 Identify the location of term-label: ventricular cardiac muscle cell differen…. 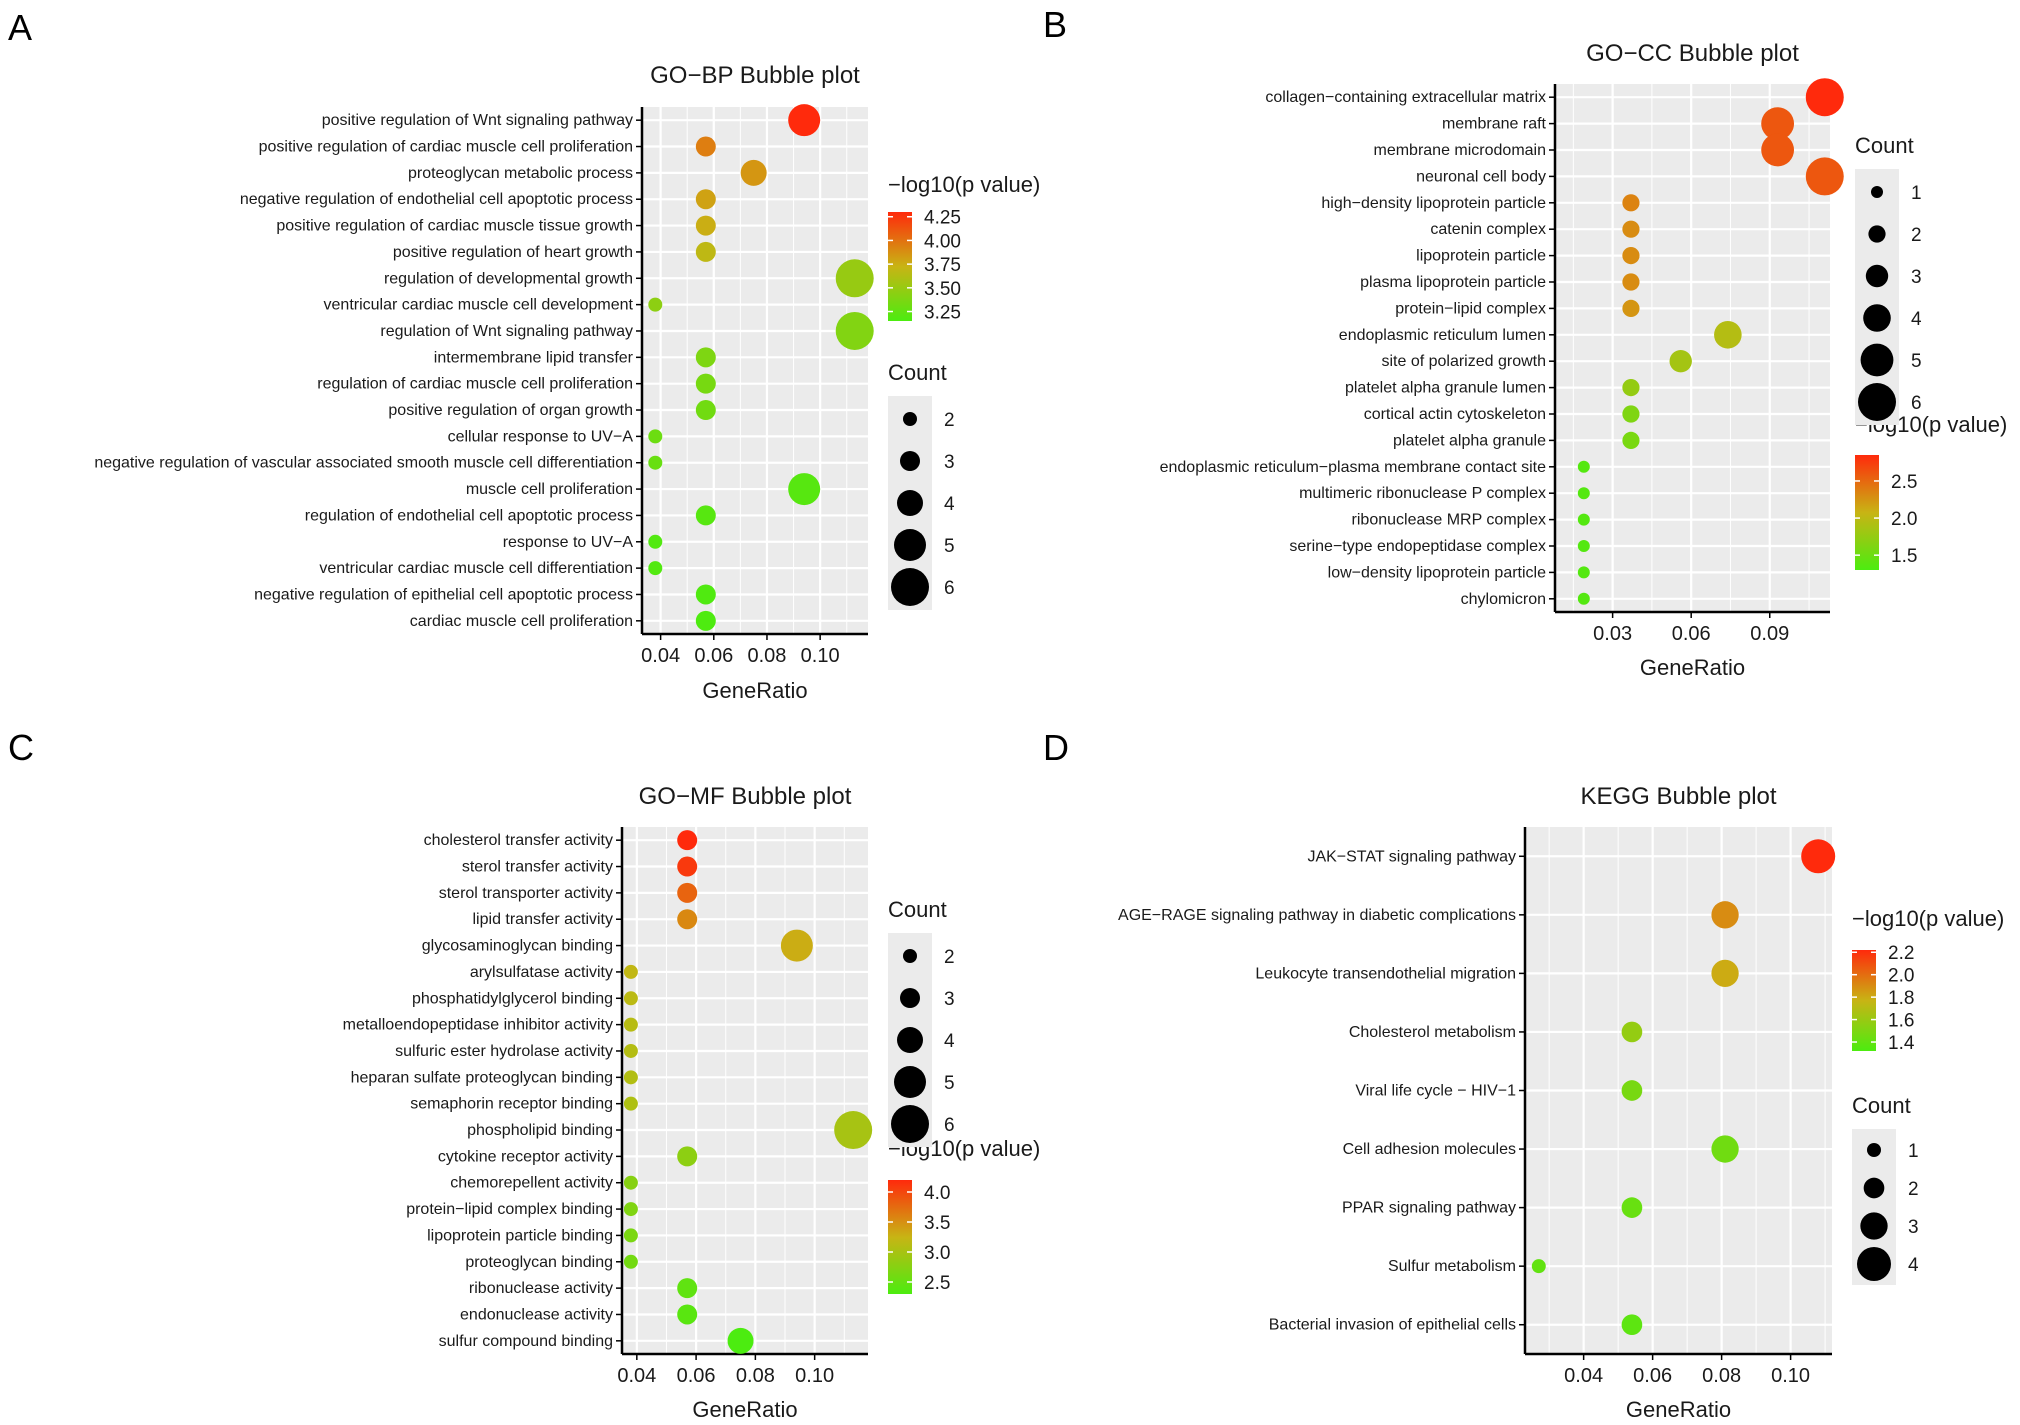
(476, 568).